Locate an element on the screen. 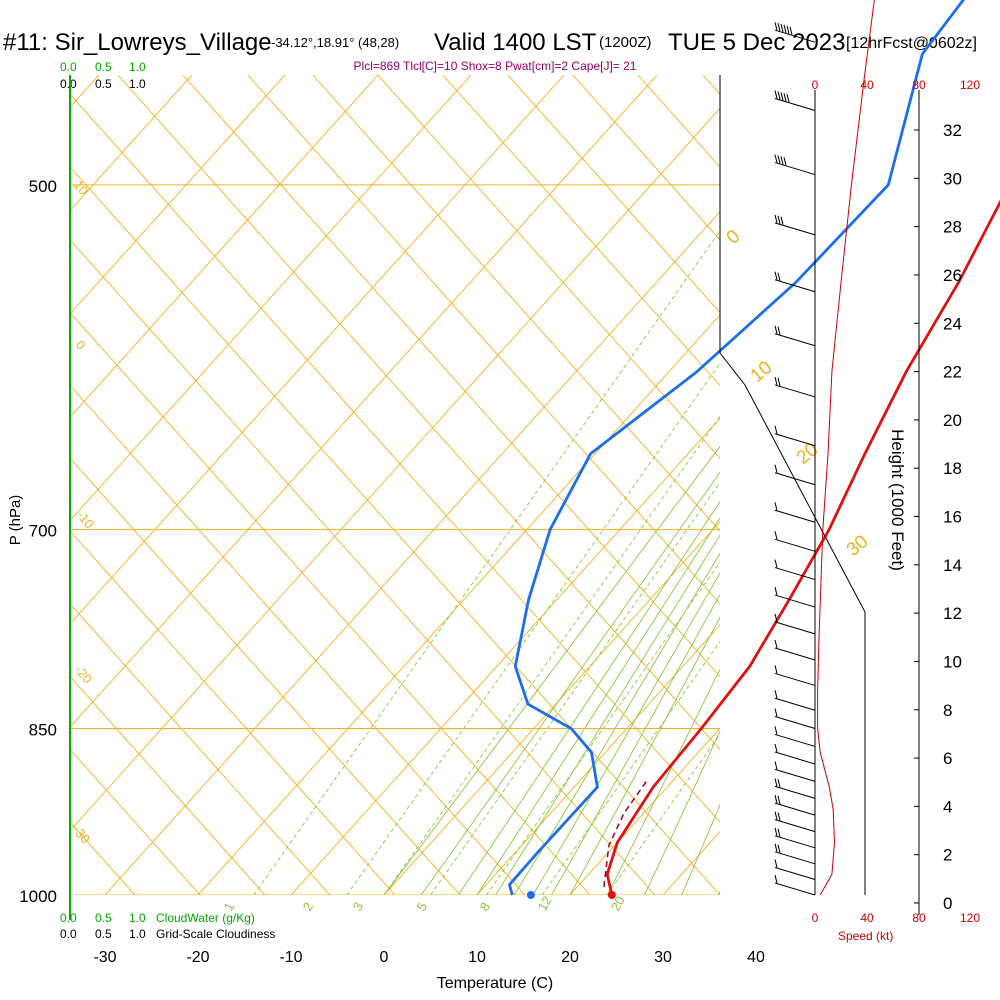  temperature-tick-label: 20 is located at coordinates (570, 957).